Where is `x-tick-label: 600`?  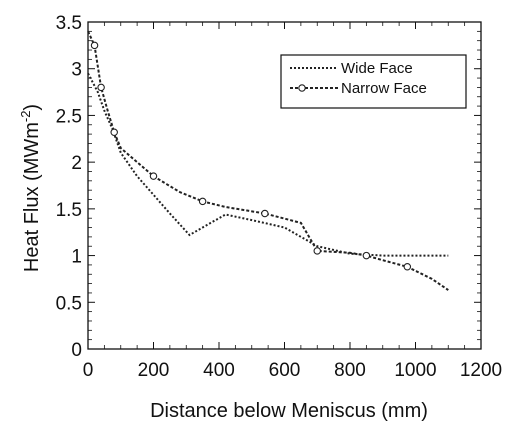 x-tick-label: 600 is located at coordinates (285, 370).